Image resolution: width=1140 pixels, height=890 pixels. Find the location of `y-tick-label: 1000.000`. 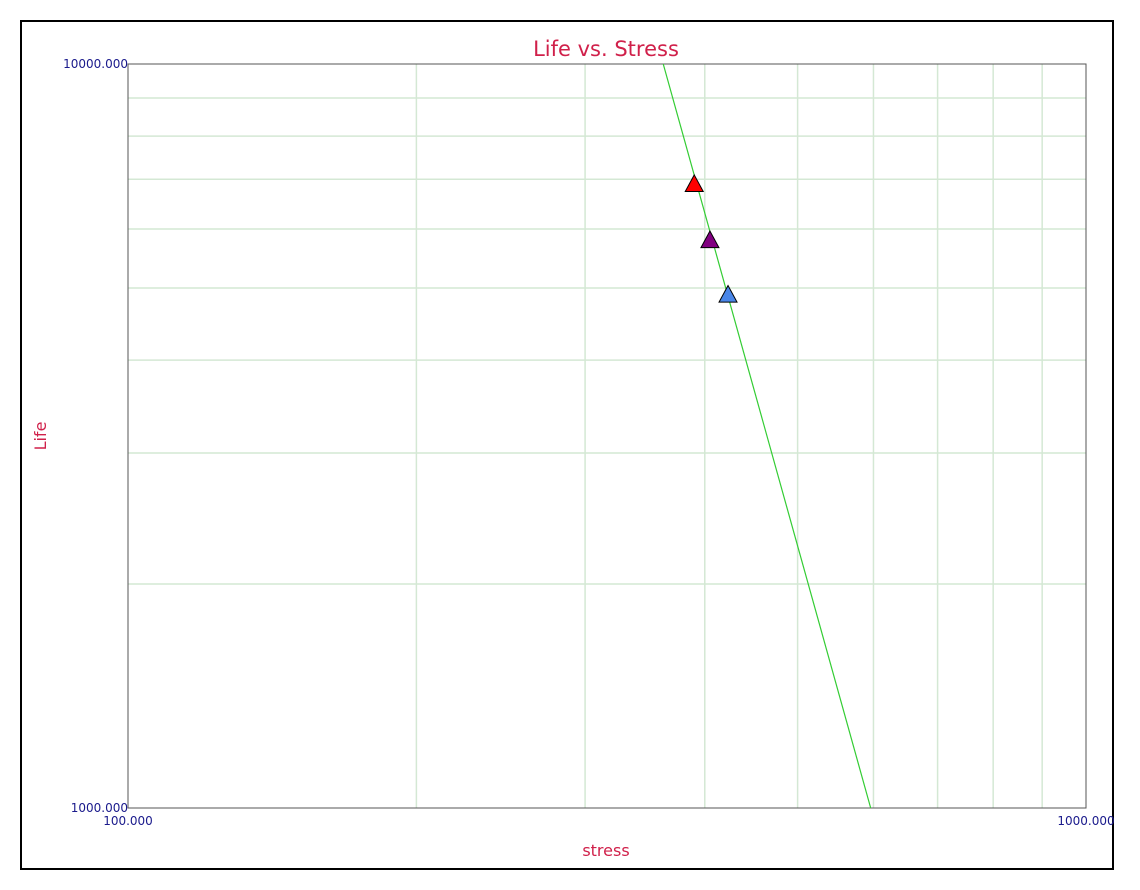

y-tick-label: 1000.000 is located at coordinates (99, 808).